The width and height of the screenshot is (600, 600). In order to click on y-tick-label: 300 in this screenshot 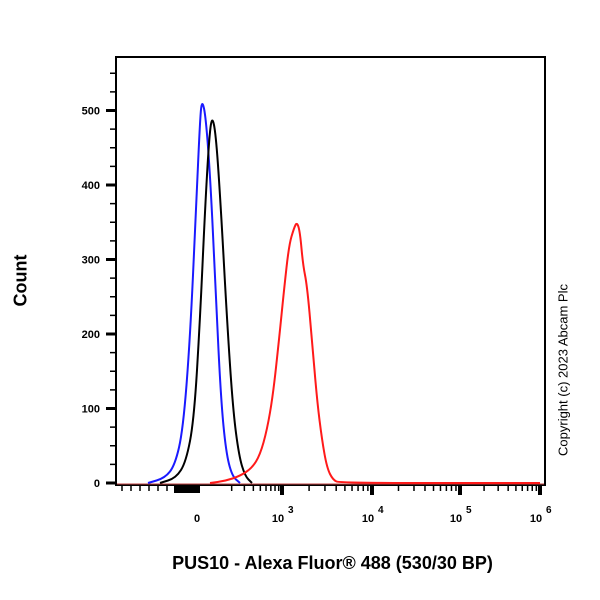, I will do `click(91, 261)`.